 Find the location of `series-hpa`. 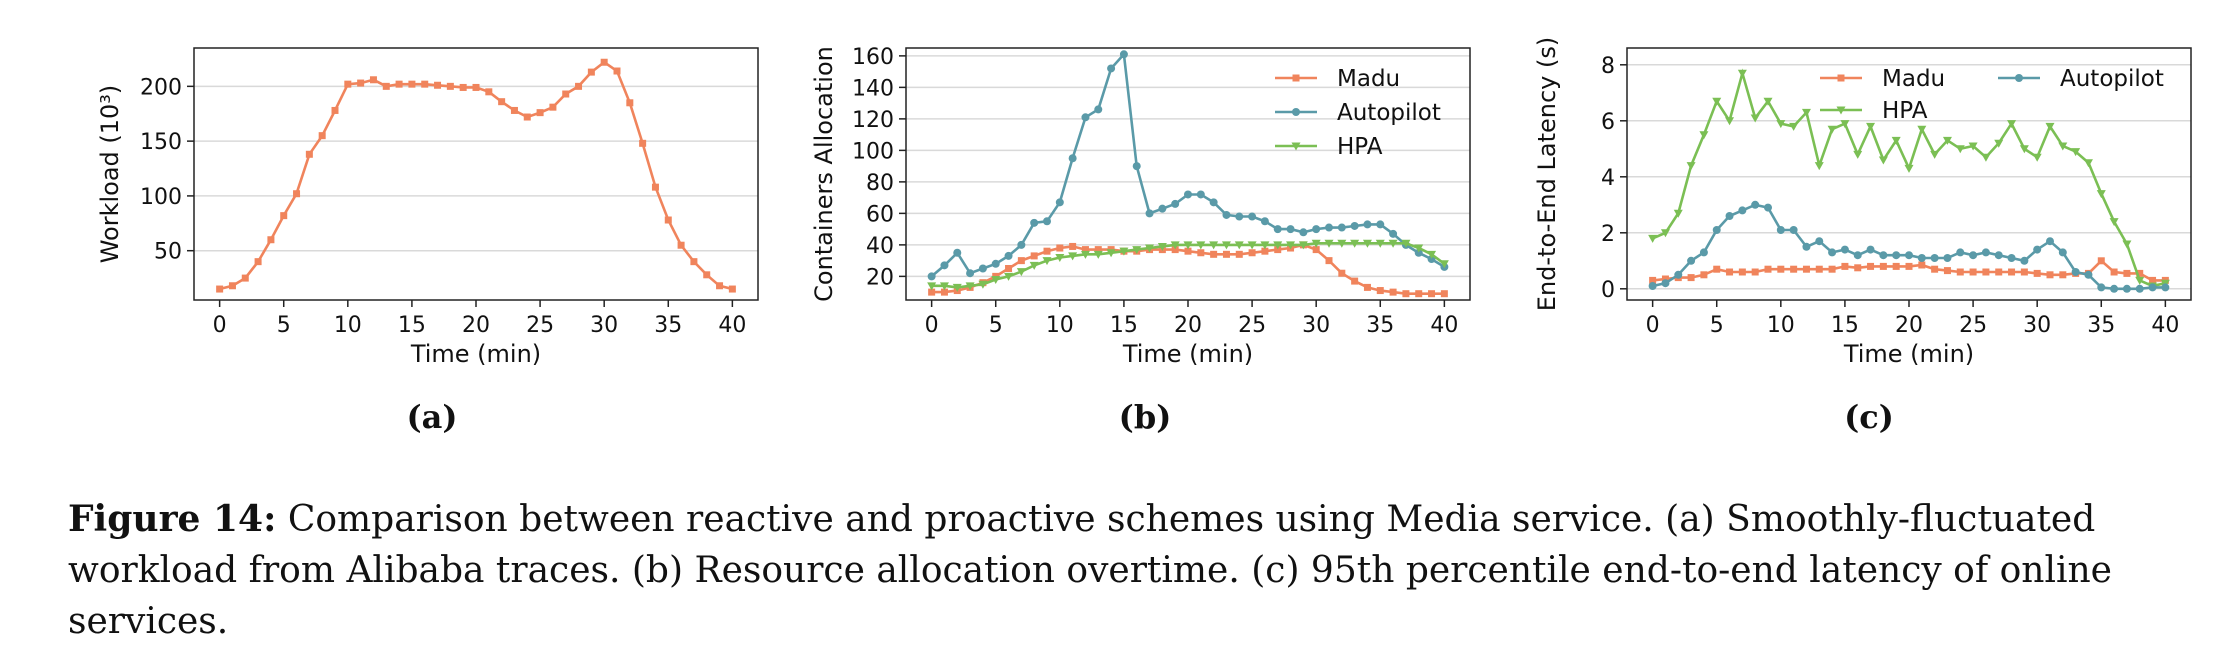

series-hpa is located at coordinates (1909, 179).